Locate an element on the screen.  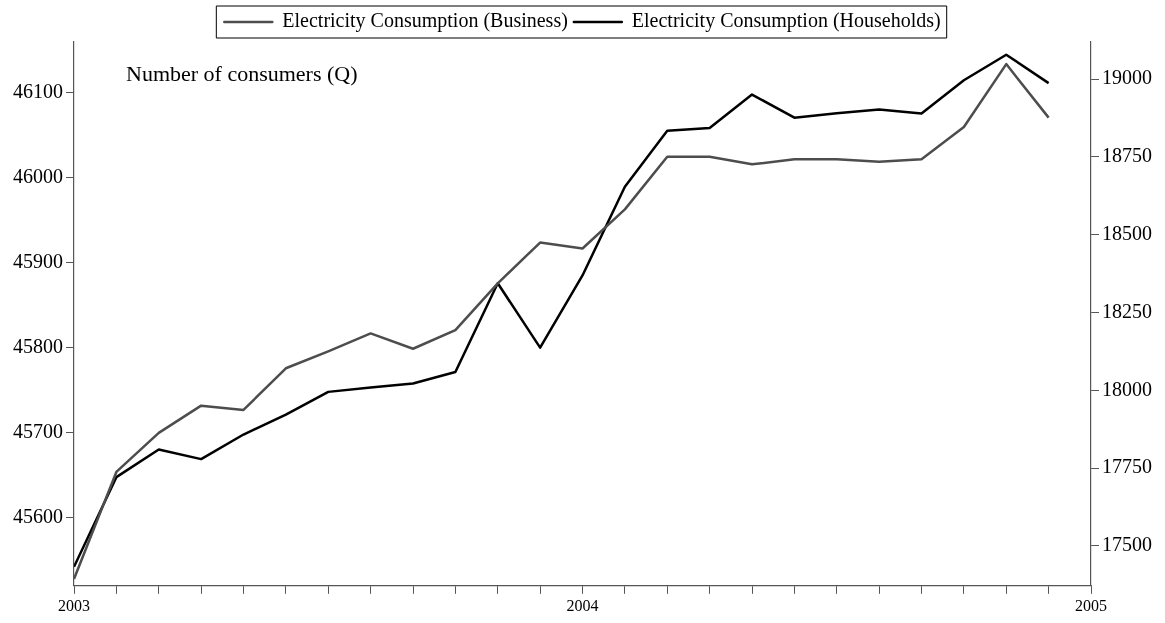
y2-tick-label: 19000 is located at coordinates (1127, 77).